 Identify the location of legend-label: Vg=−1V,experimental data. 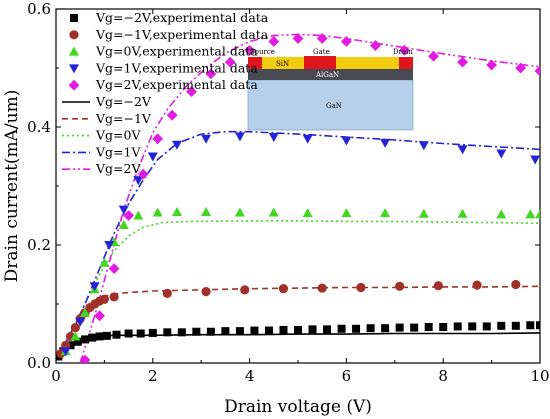
(182, 34).